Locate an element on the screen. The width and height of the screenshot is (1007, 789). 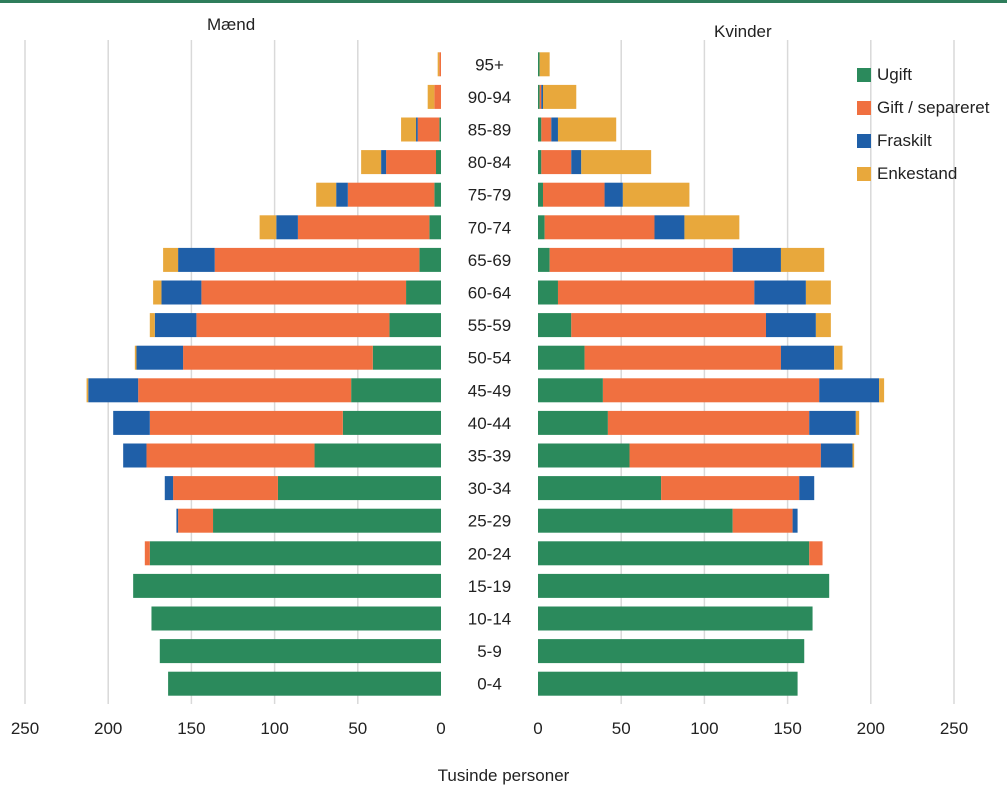
category-label-65-69: 65-69 is located at coordinates (489, 260).